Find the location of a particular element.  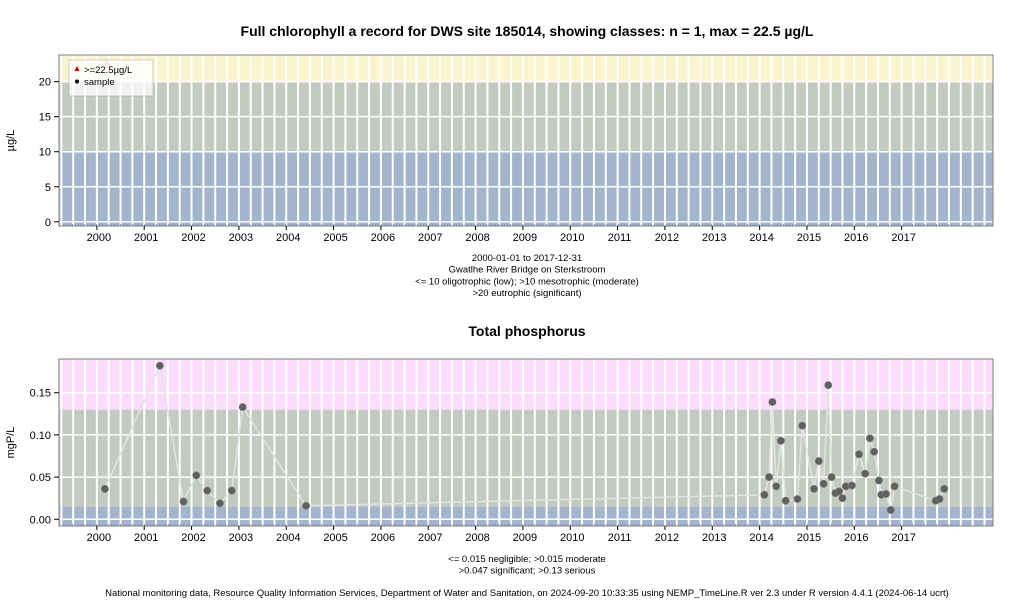

class-note: >0.047 significant; >0.13 serious is located at coordinates (527, 571).